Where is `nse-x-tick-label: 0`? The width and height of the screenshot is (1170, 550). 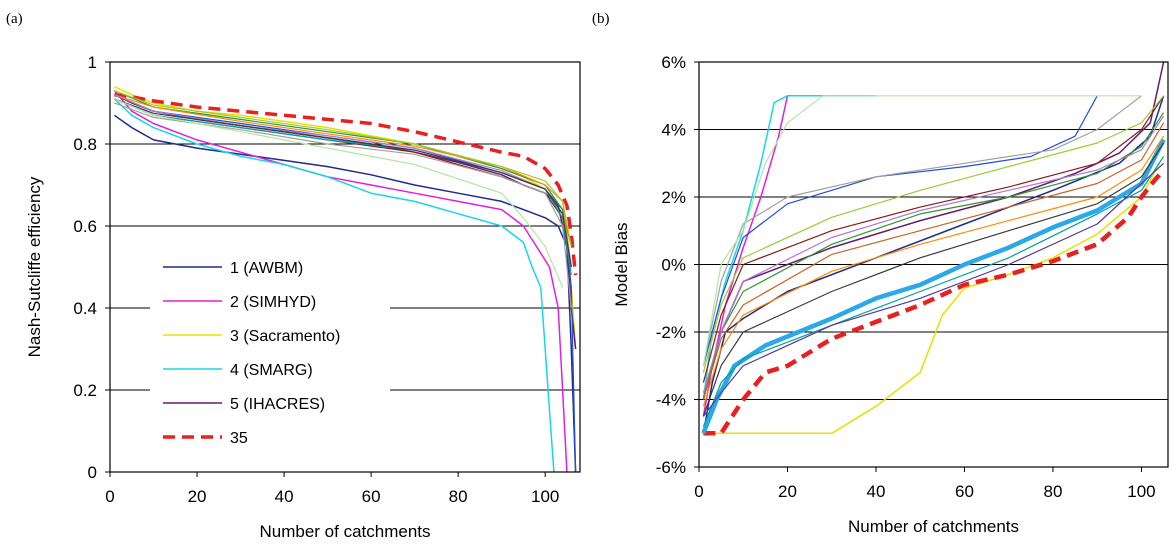
nse-x-tick-label: 0 is located at coordinates (109, 496).